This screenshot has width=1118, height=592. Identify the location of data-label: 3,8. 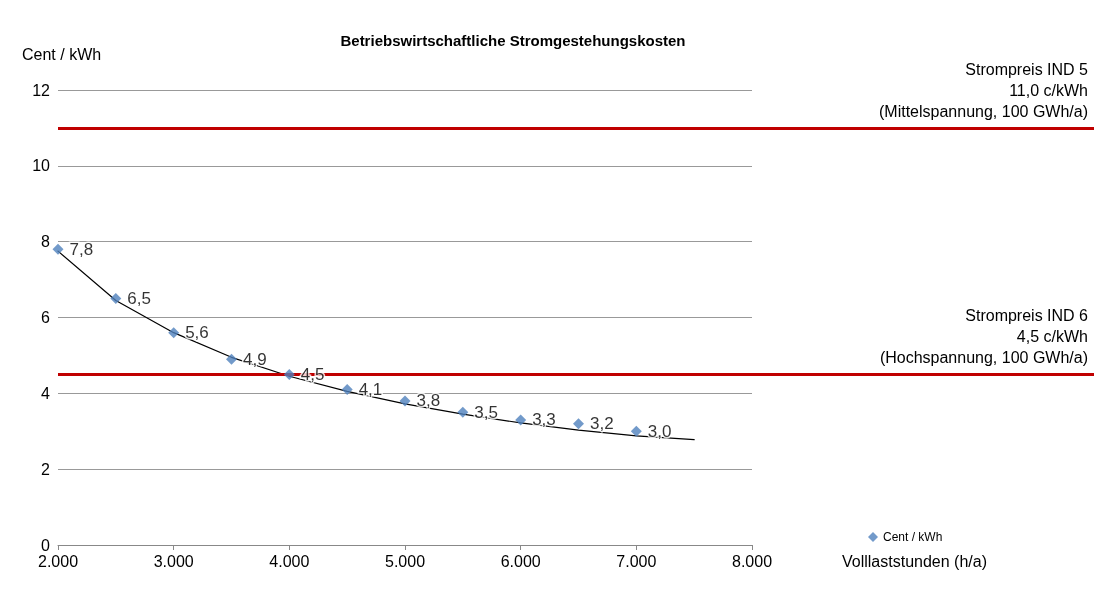
(428, 401).